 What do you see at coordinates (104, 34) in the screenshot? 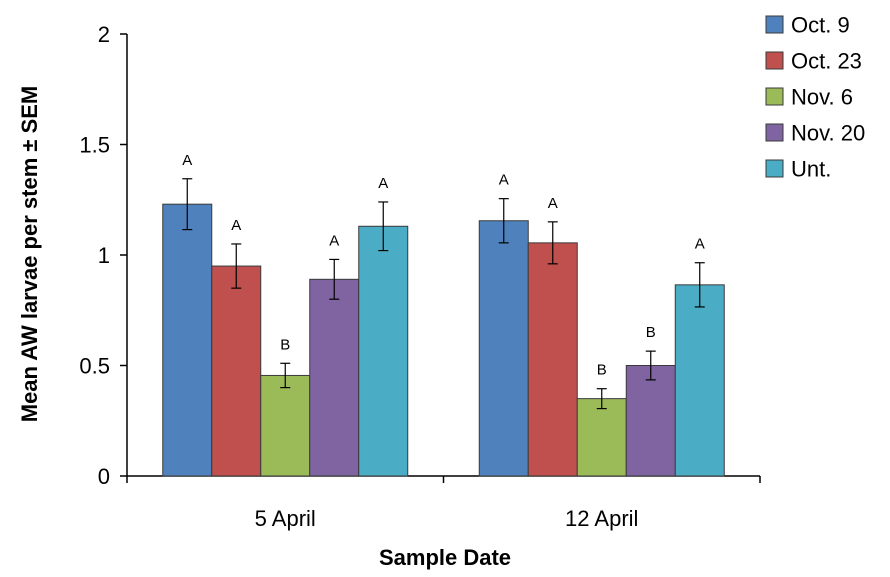
I see `y-tick-label: 2` at bounding box center [104, 34].